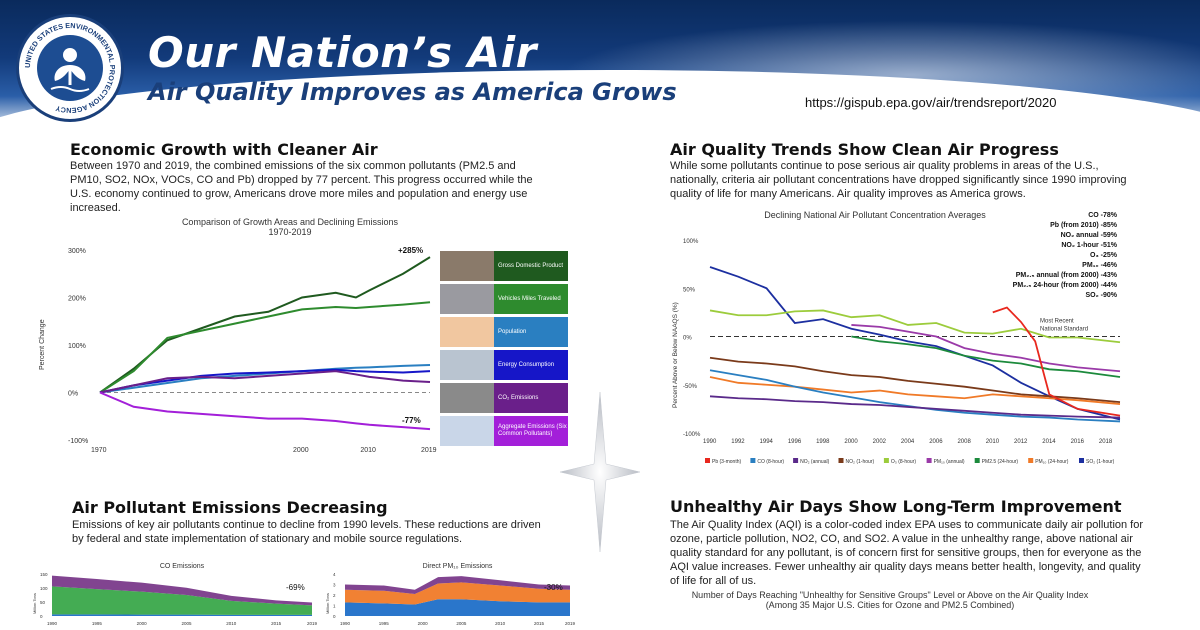 Image resolution: width=1200 pixels, height=630 pixels. What do you see at coordinates (1067, 275) in the screenshot?
I see `conc-change-label: PM₂.₅ annual (from 2000) -43%` at bounding box center [1067, 275].